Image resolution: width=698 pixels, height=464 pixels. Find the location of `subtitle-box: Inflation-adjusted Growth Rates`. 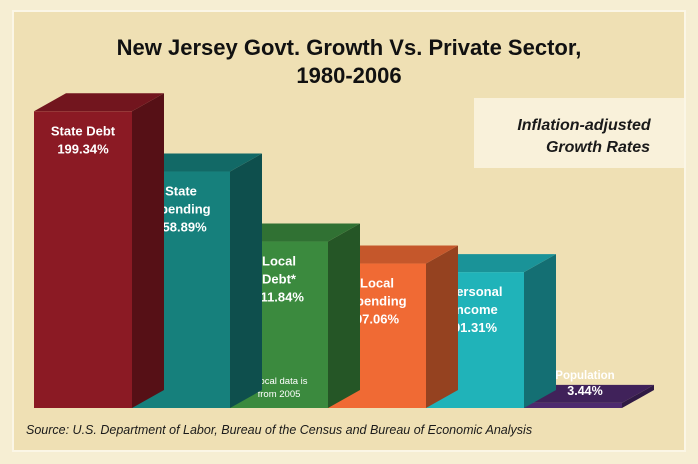

subtitle-box: Inflation-adjusted Growth Rates is located at coordinates (579, 133).